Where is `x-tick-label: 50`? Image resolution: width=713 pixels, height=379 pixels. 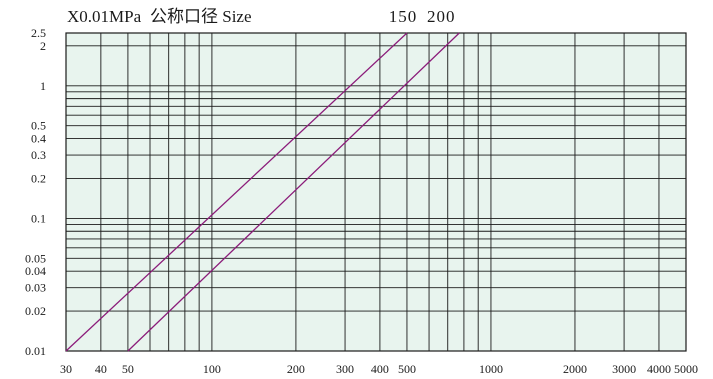
x-tick-label: 50 is located at coordinates (128, 369).